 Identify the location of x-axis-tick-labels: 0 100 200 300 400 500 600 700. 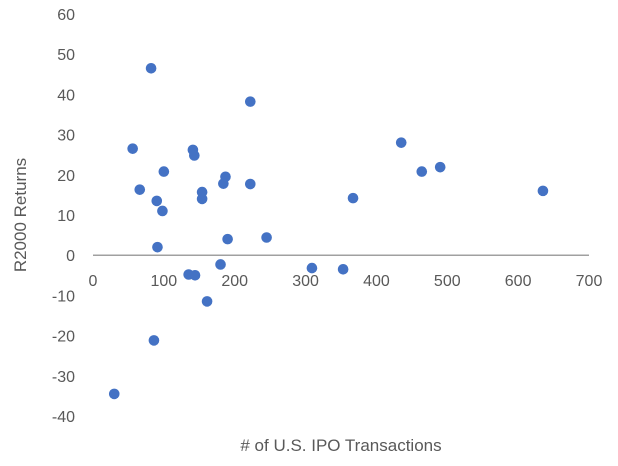
(346, 281).